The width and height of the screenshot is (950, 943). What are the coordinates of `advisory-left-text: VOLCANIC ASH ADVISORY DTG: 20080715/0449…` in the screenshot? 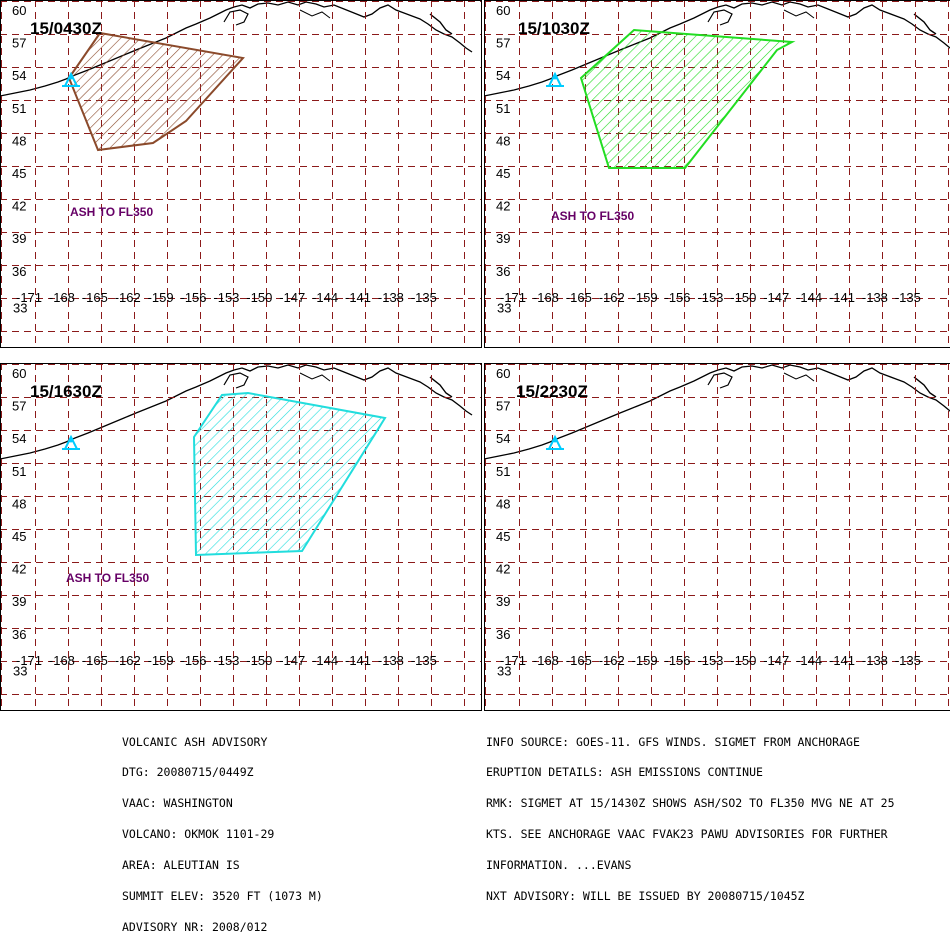 It's located at (222, 829).